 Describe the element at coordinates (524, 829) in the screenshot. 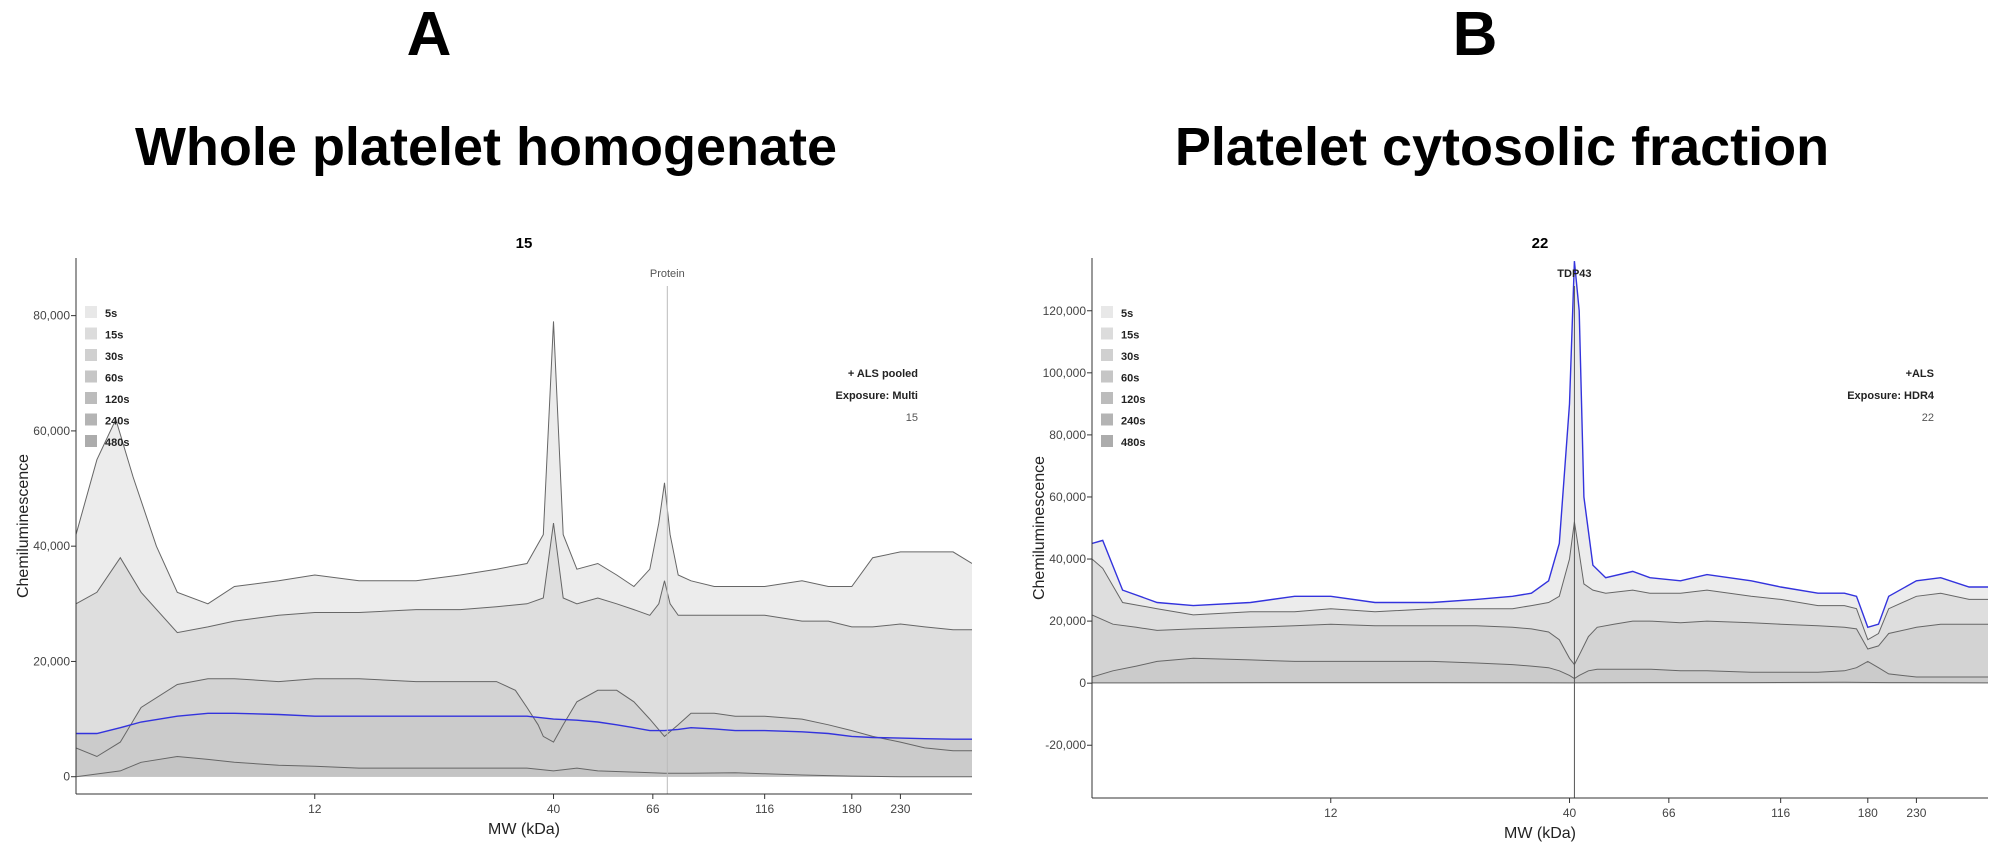

I see `chart-a-x-axis-label: MW (kDa)` at that location.